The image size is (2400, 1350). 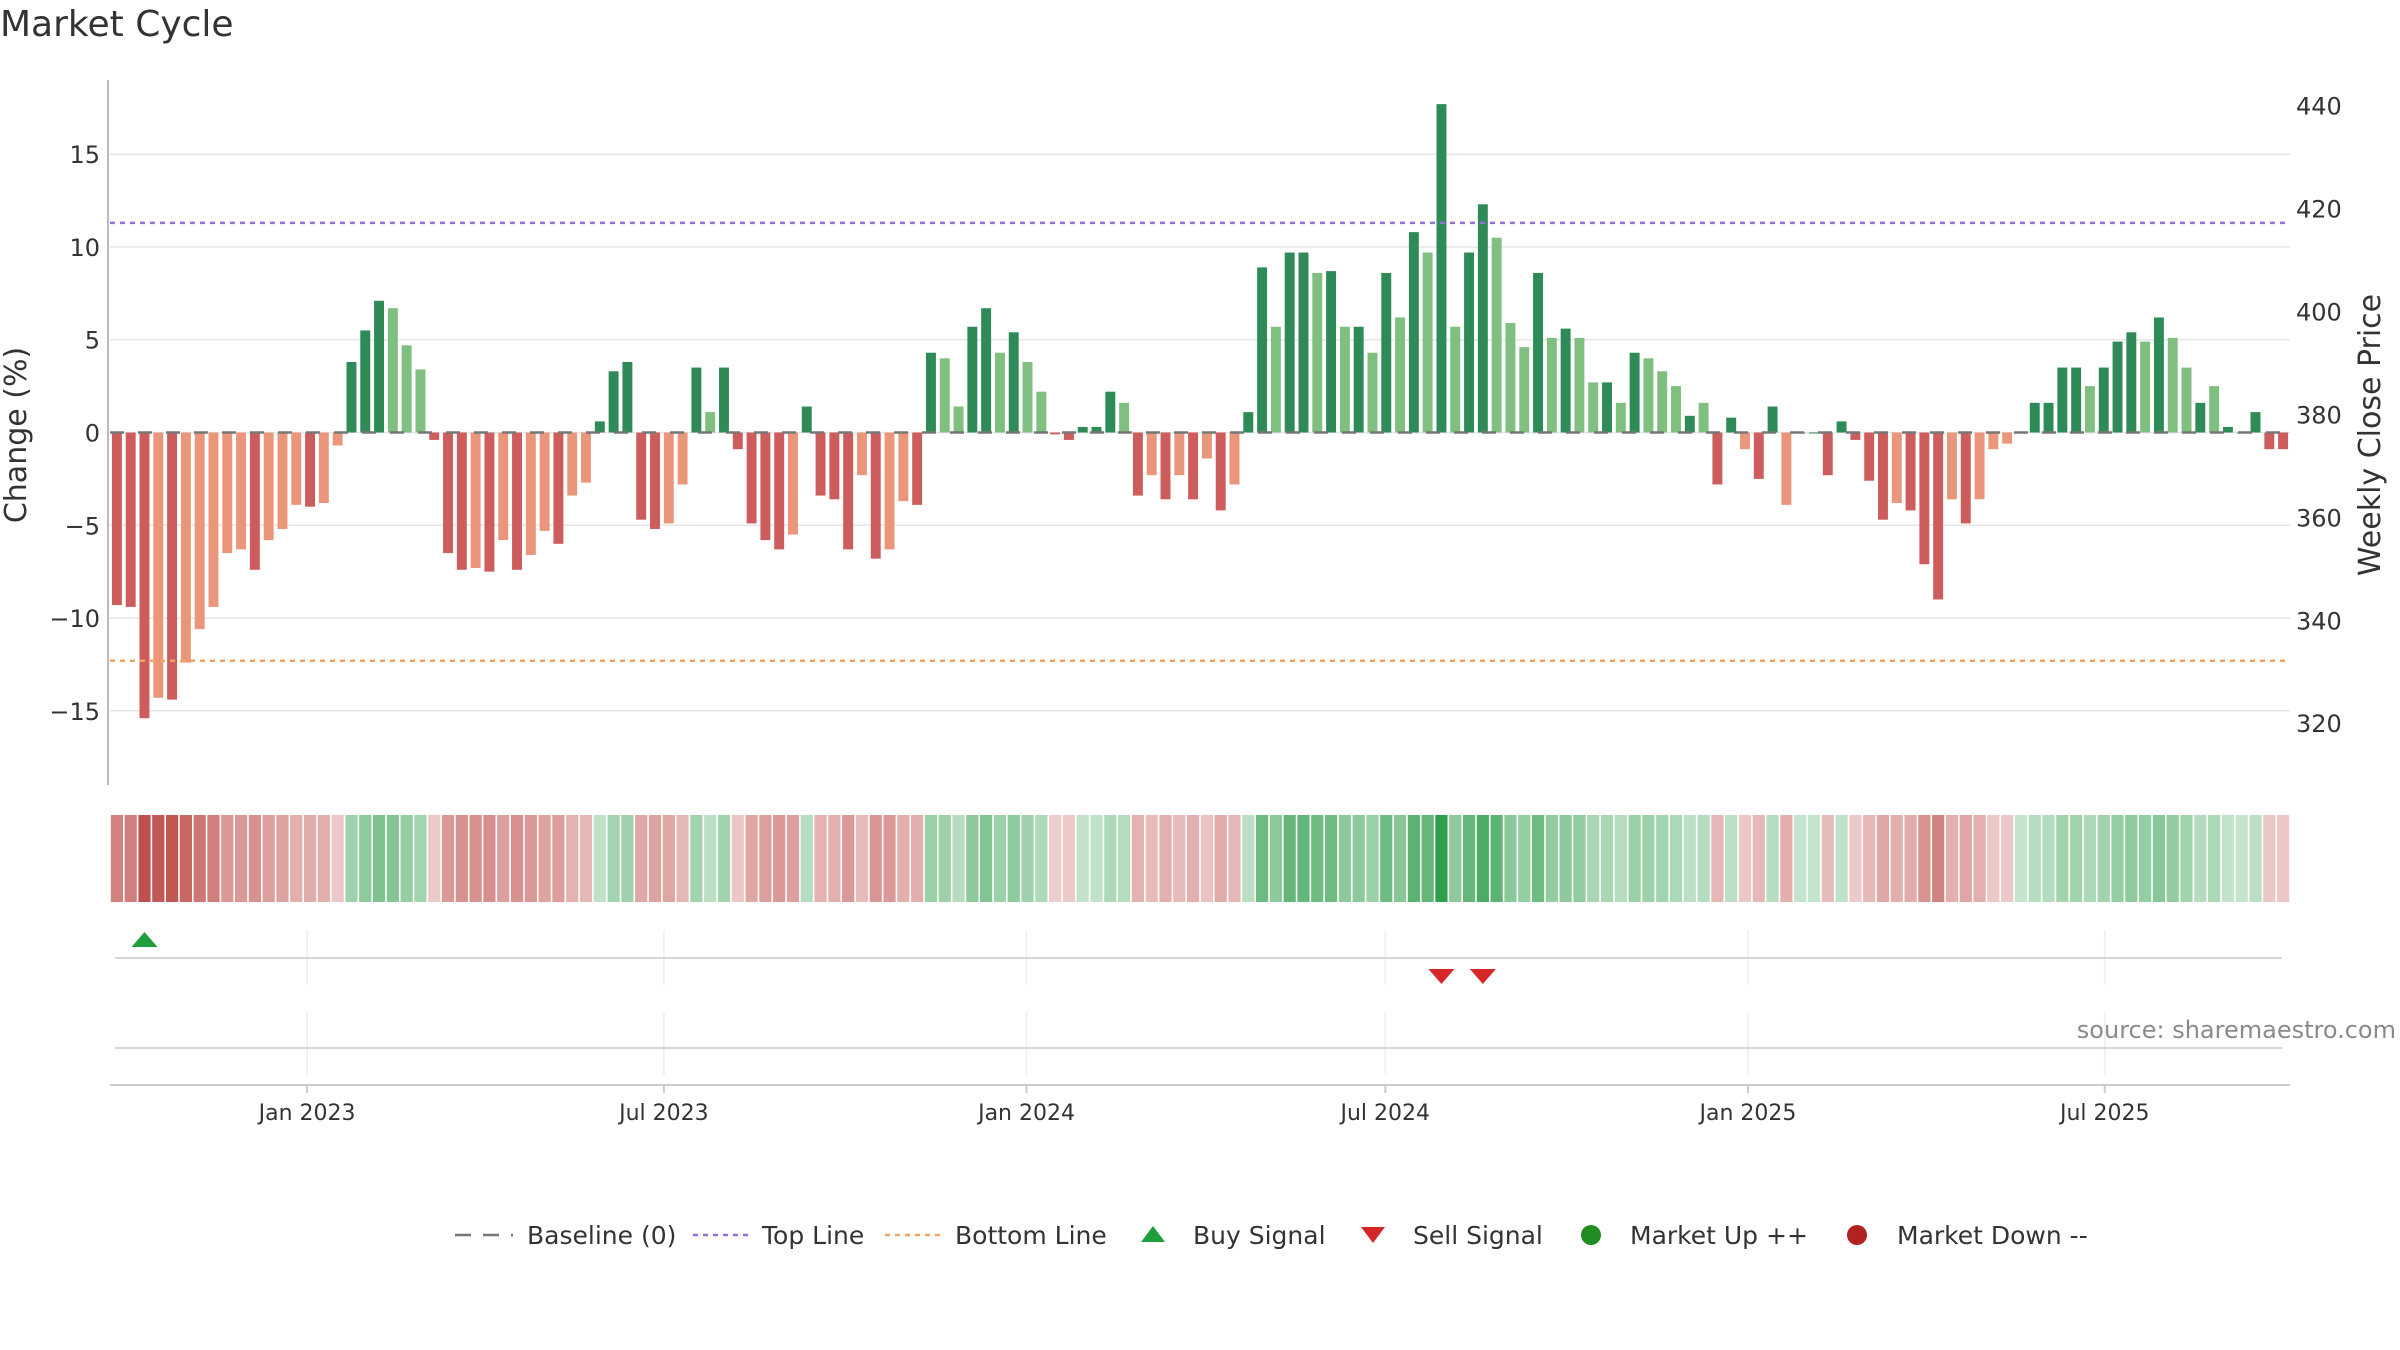 What do you see at coordinates (663, 1113) in the screenshot?
I see `x-tick-label: Jul 2023` at bounding box center [663, 1113].